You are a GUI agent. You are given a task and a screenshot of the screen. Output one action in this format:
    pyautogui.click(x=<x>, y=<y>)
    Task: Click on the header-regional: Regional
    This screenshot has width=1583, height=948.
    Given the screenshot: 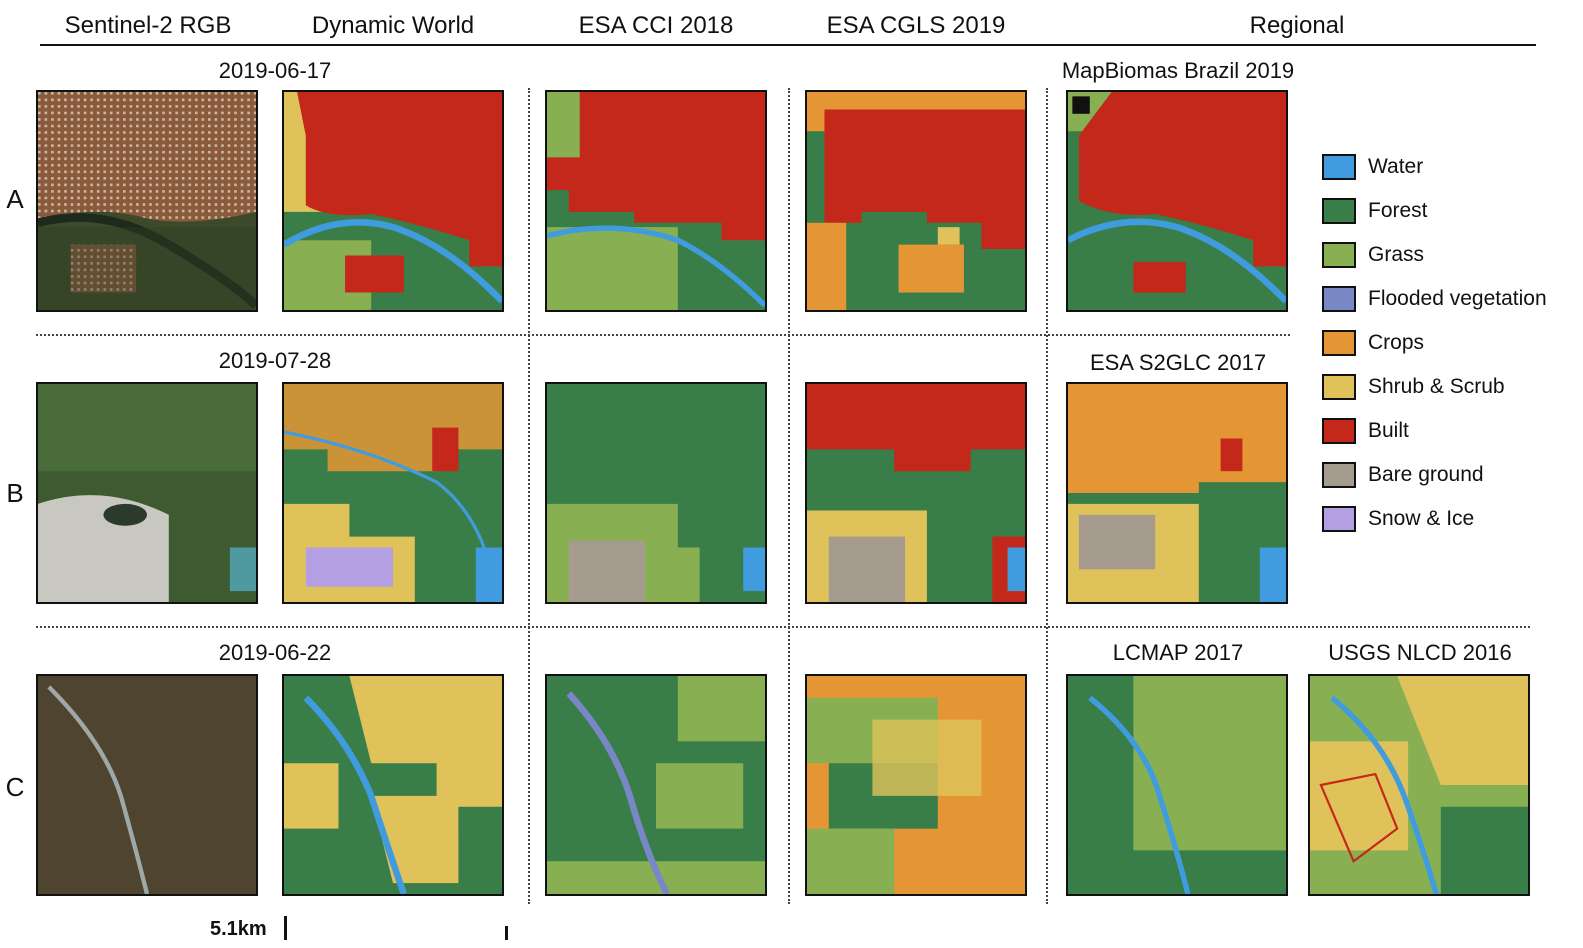 What is the action you would take?
    pyautogui.click(x=1297, y=25)
    